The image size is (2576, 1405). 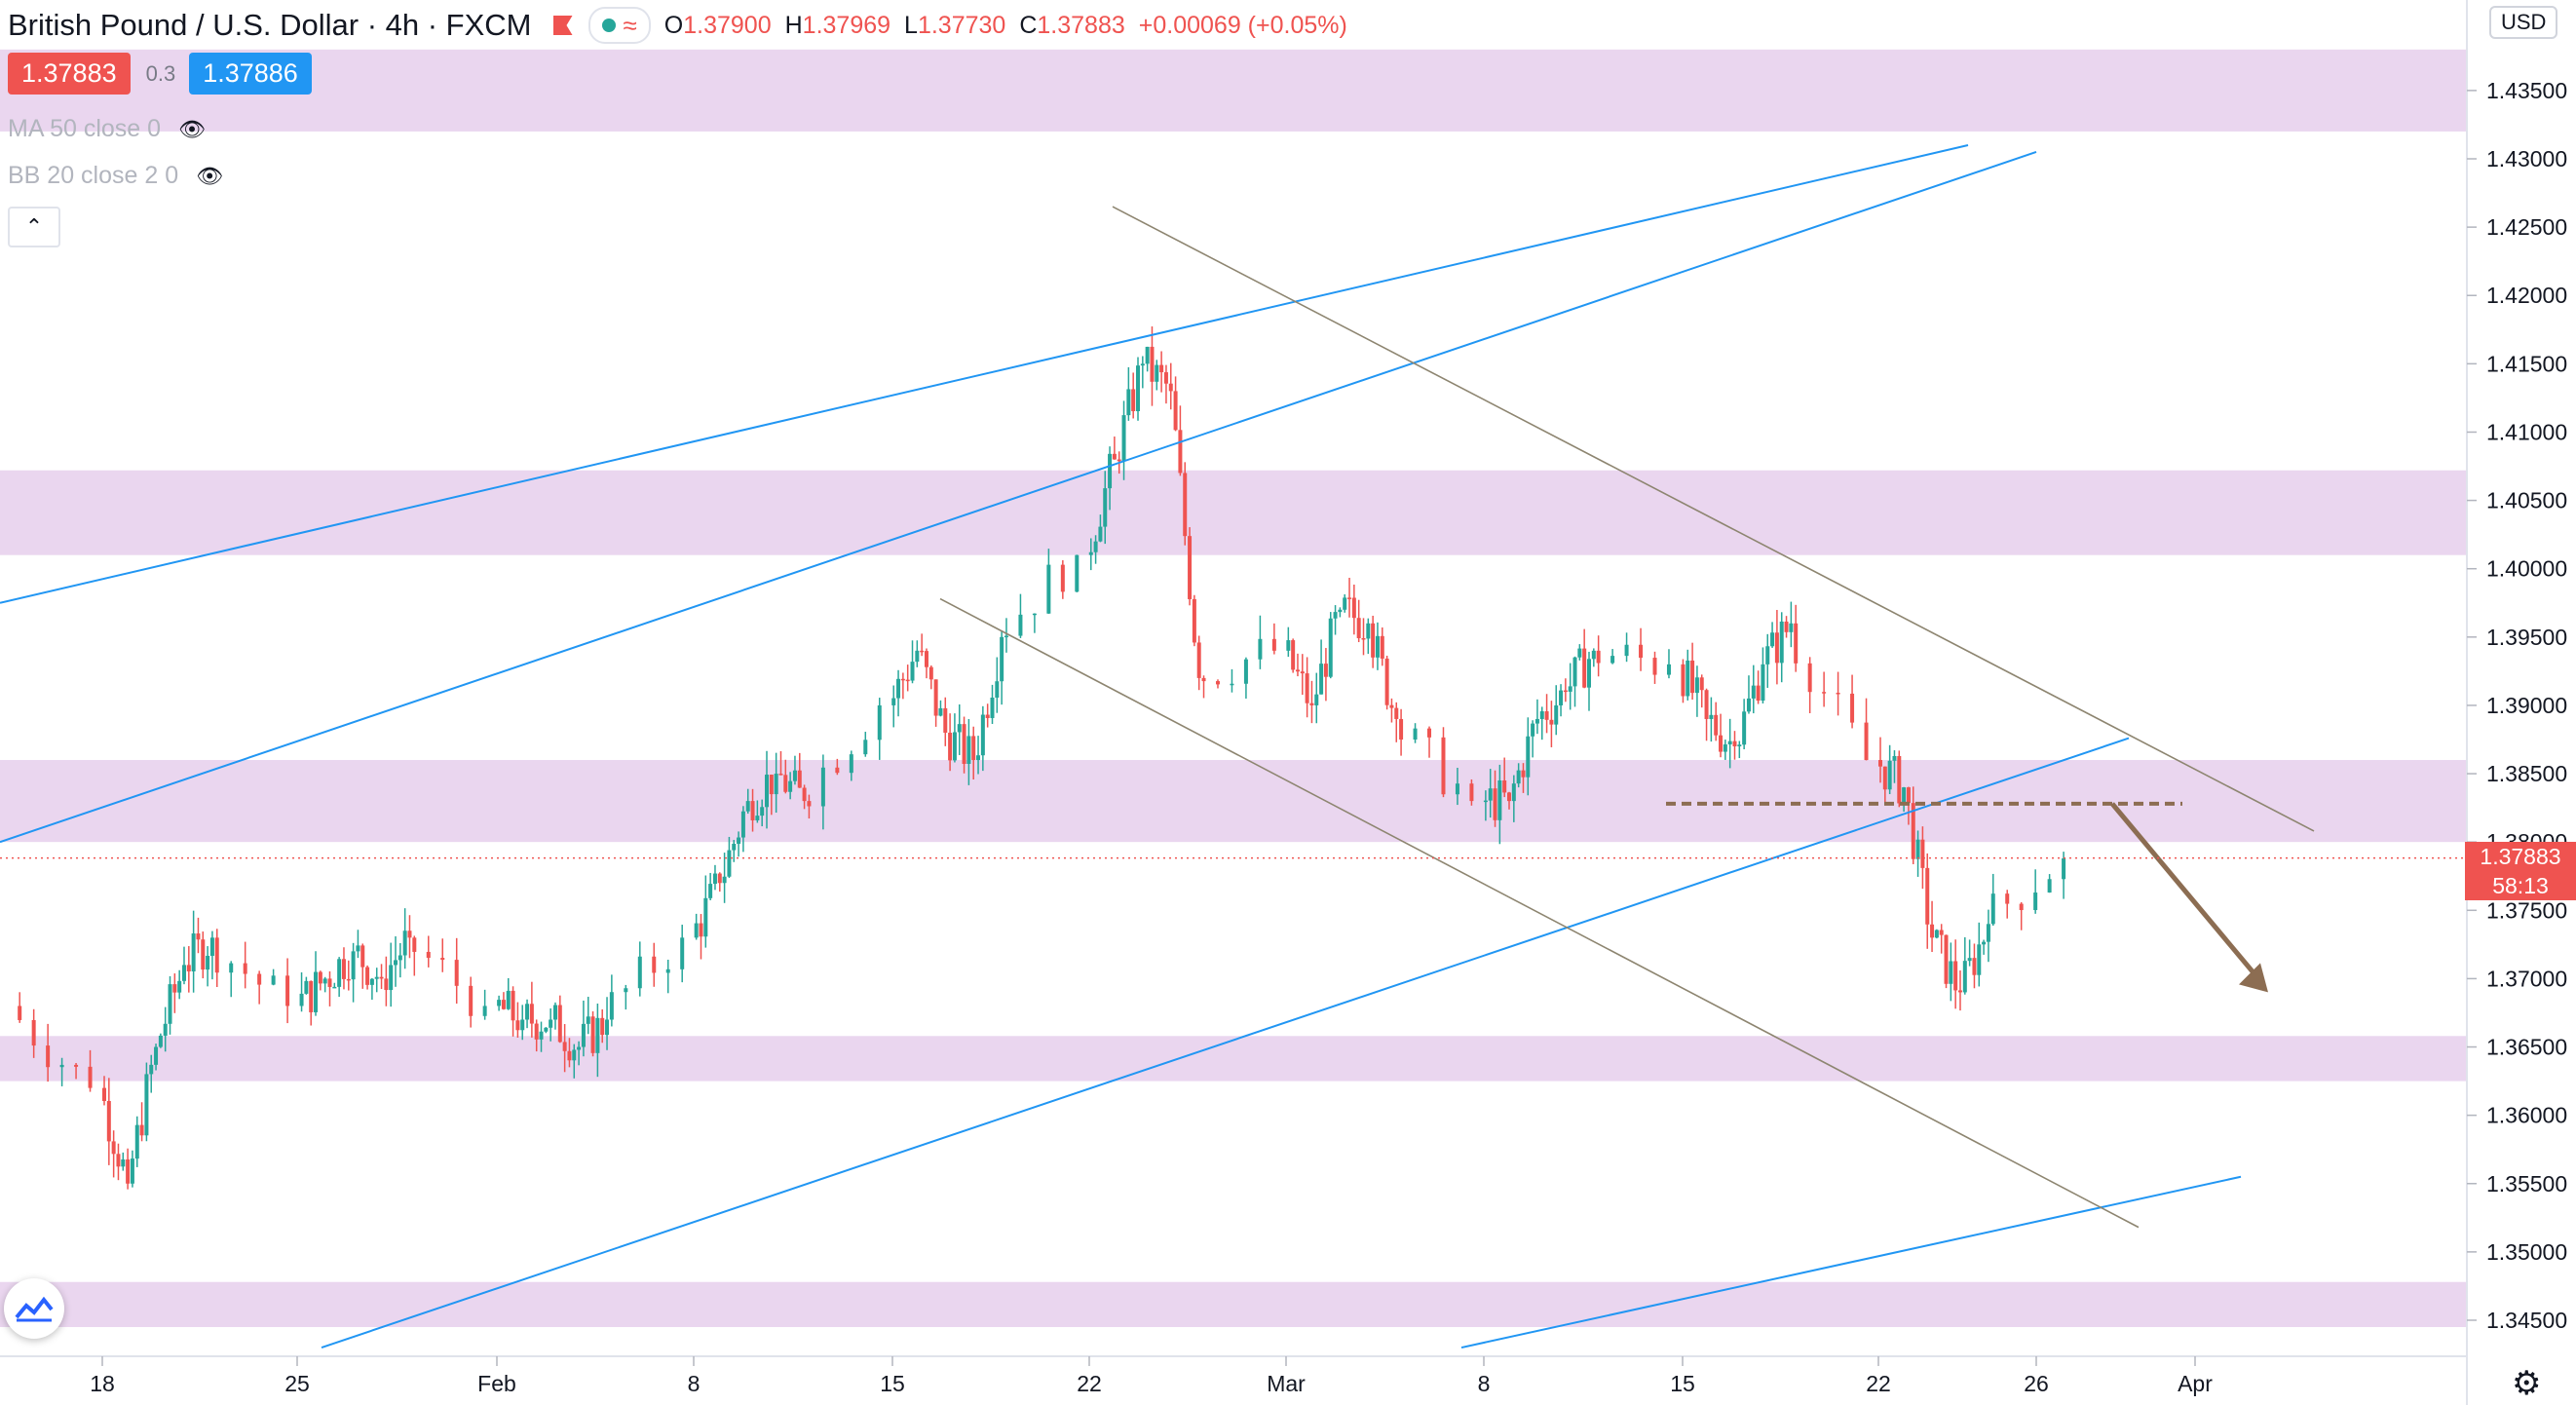 What do you see at coordinates (270, 25) in the screenshot?
I see `symbol-title: British Pound / U.S. Dollar · 4h · FXCM` at bounding box center [270, 25].